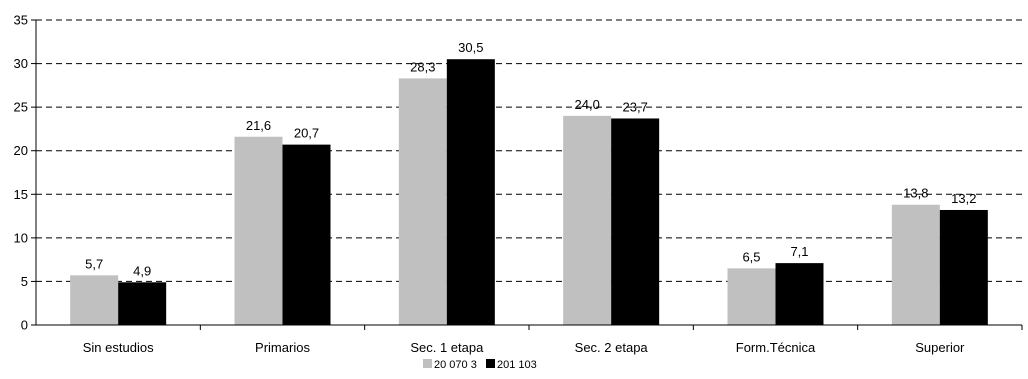 The height and width of the screenshot is (379, 1028). I want to click on data-label: 24,0, so click(587, 104).